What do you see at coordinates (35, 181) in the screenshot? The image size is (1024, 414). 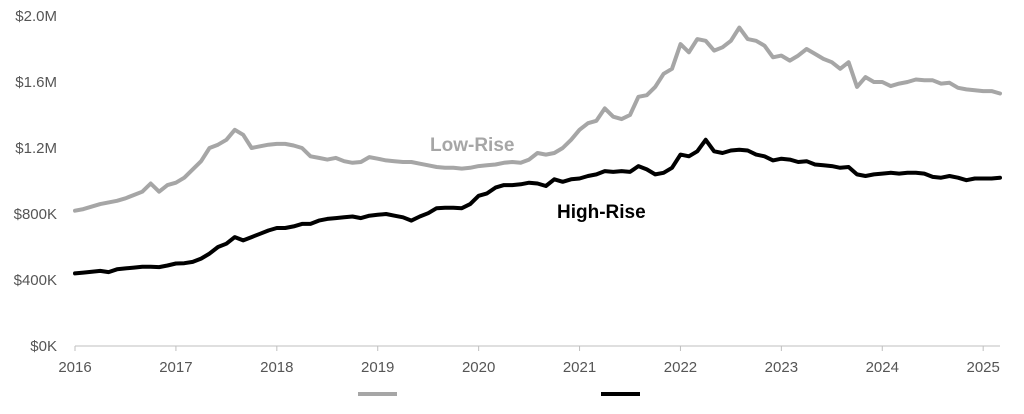 I see `y-axis: $0K $400K $800K $1.2M $1.6M $2.0M` at bounding box center [35, 181].